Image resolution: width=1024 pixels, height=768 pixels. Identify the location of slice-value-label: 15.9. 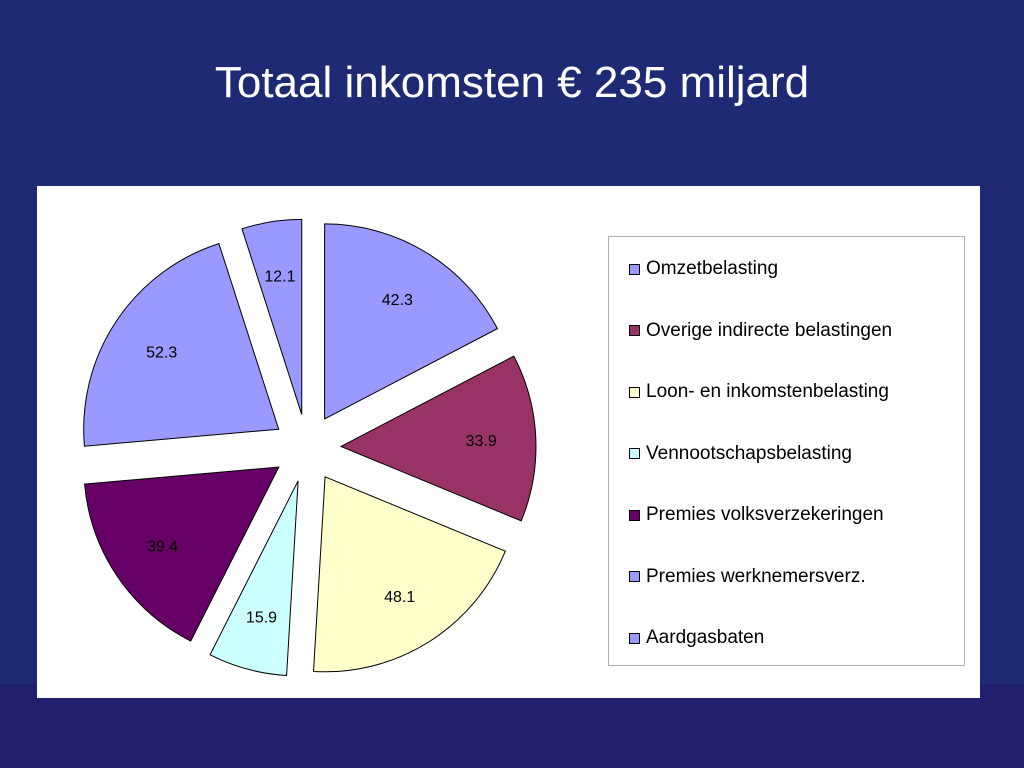
(261, 617).